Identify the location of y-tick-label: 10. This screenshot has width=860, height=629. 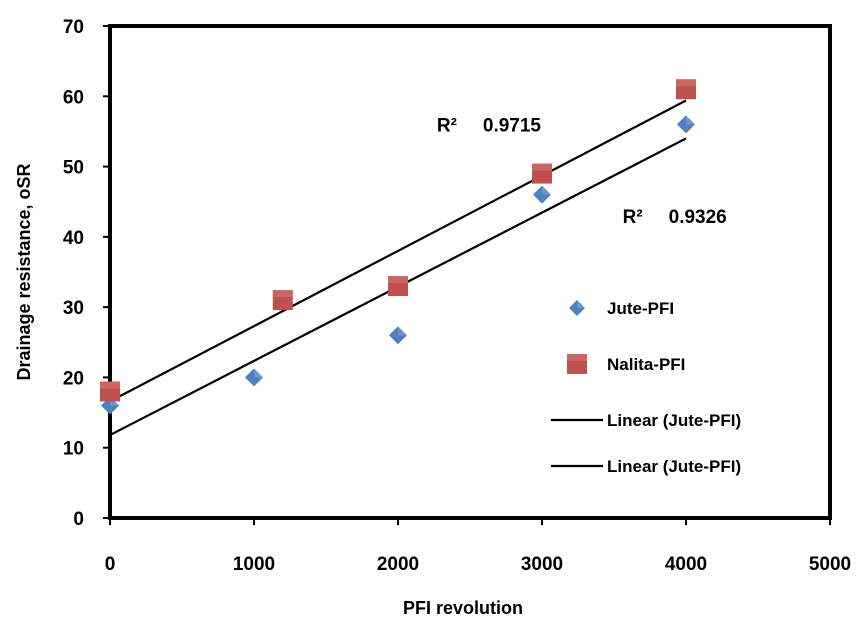
(73, 449).